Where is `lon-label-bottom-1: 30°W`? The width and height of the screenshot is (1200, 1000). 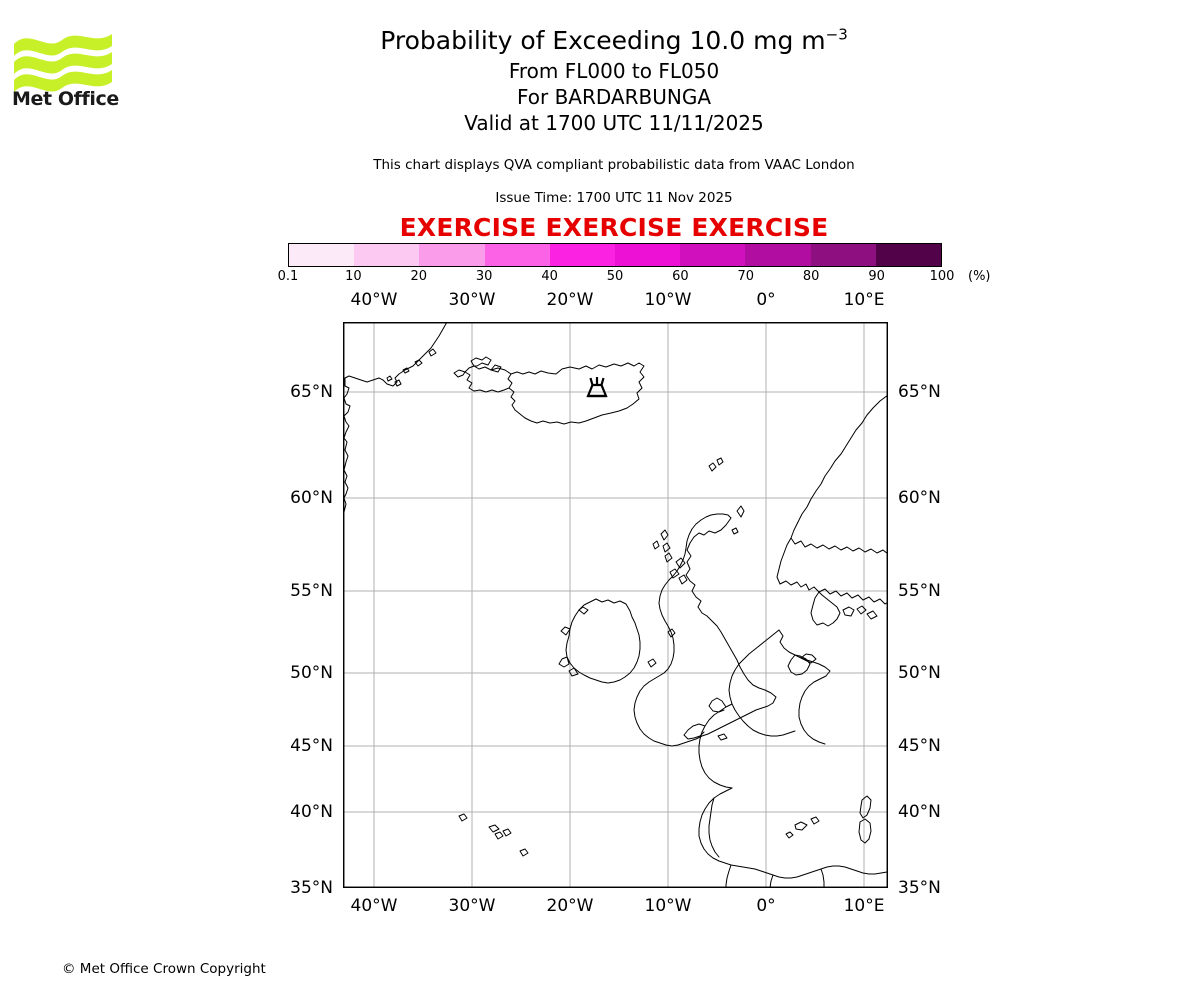 lon-label-bottom-1: 30°W is located at coordinates (472, 906).